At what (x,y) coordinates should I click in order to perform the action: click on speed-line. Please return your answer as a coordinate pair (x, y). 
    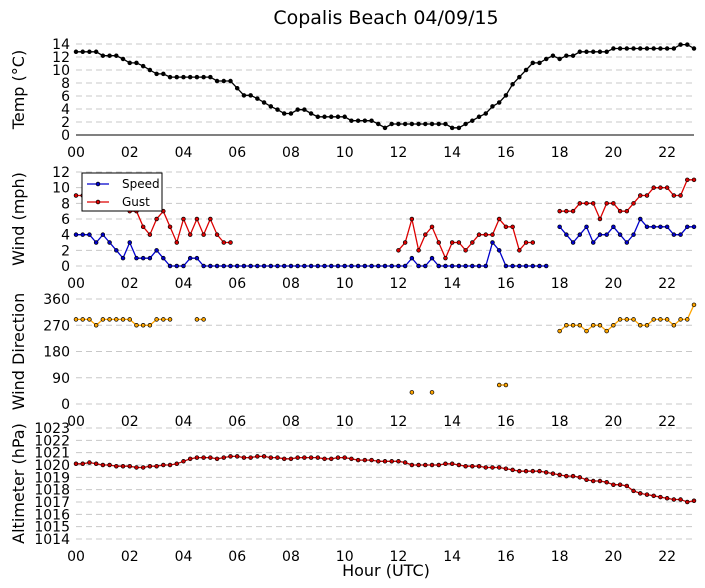
    Looking at the image, I should click on (626, 230).